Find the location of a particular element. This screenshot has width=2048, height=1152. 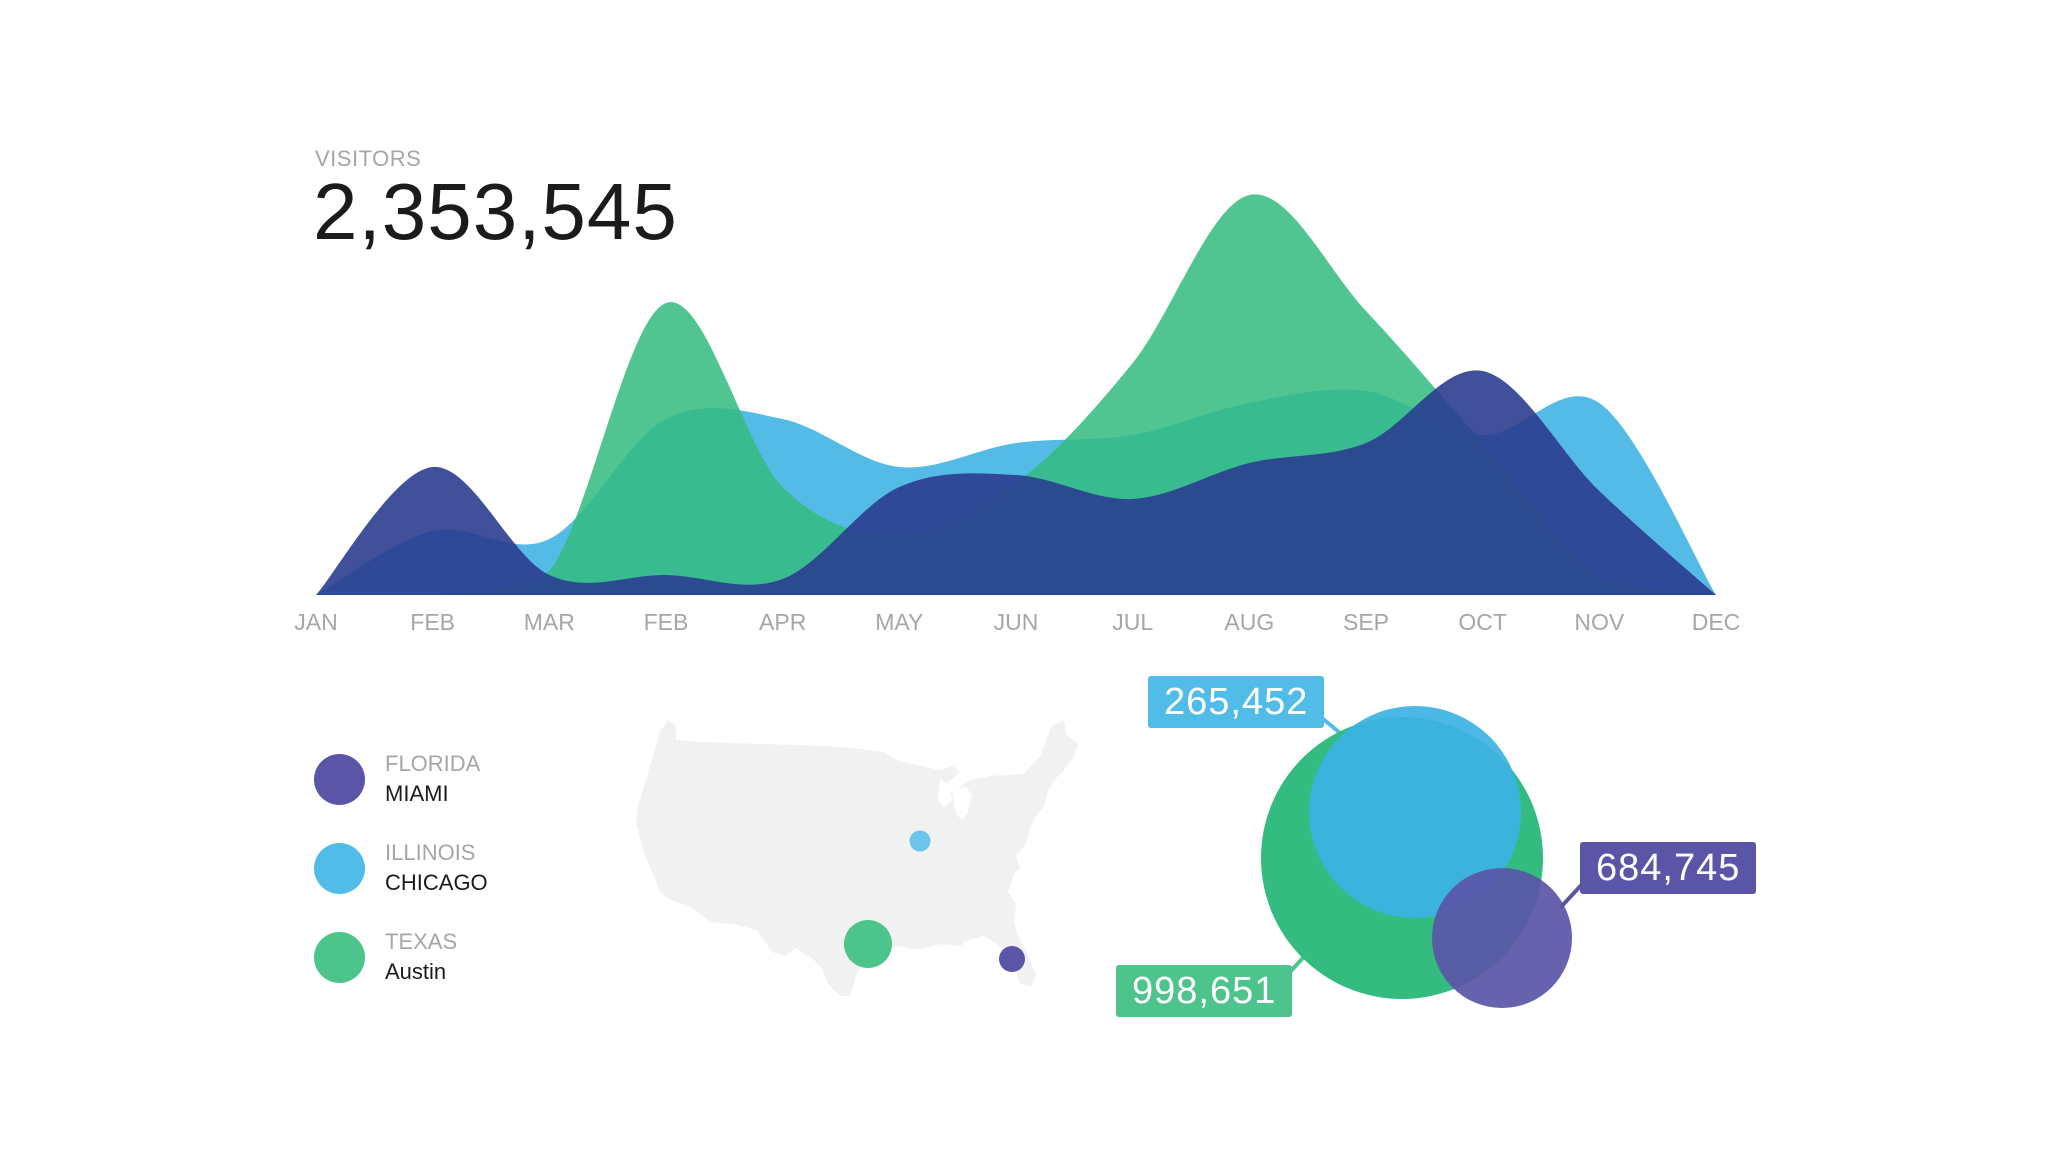

x-tick-label: NOV is located at coordinates (1599, 622).